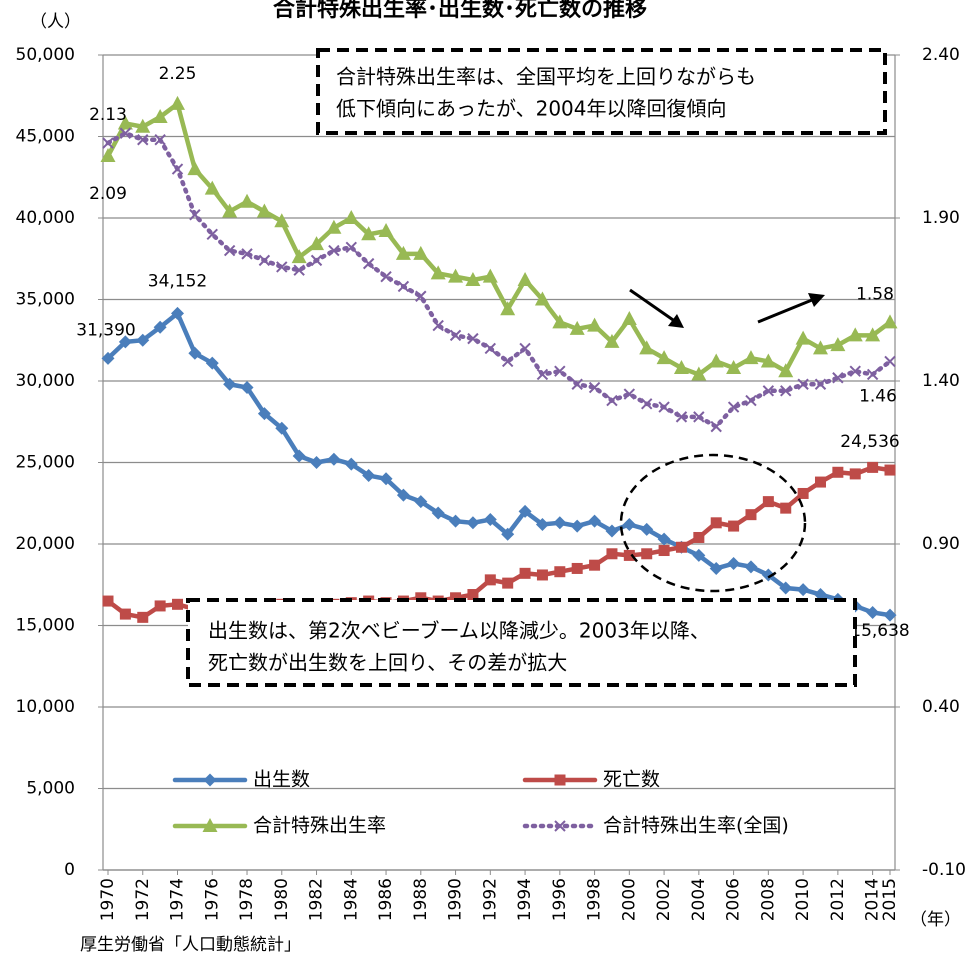 Image resolution: width=978 pixels, height=966 pixels. What do you see at coordinates (664, 899) in the screenshot?
I see `x-tick-label: 2002` at bounding box center [664, 899].